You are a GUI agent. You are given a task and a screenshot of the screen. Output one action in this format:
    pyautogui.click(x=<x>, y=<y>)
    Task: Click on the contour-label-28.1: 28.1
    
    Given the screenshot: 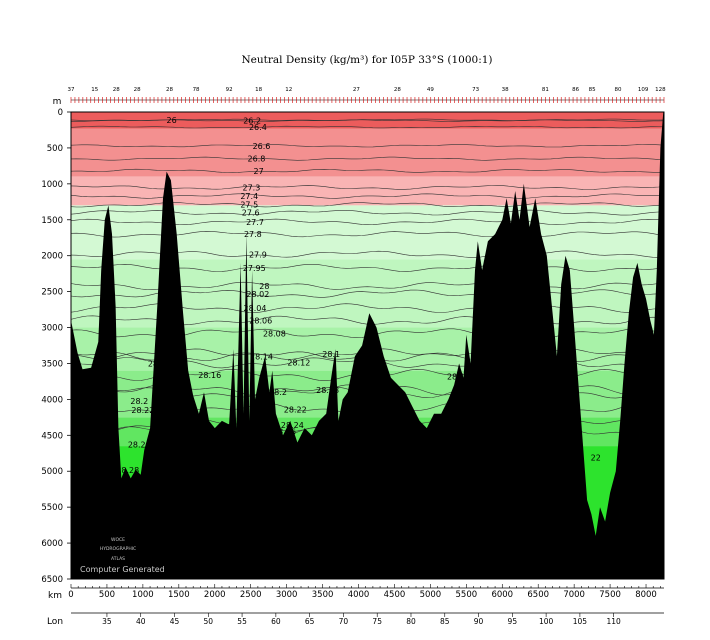 What is the action you would take?
    pyautogui.click(x=331, y=354)
    